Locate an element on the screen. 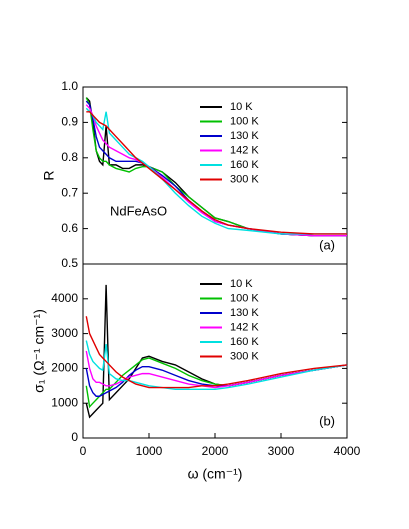 This screenshot has width=409, height=529. annotation: NdFeAsO is located at coordinates (138, 210).